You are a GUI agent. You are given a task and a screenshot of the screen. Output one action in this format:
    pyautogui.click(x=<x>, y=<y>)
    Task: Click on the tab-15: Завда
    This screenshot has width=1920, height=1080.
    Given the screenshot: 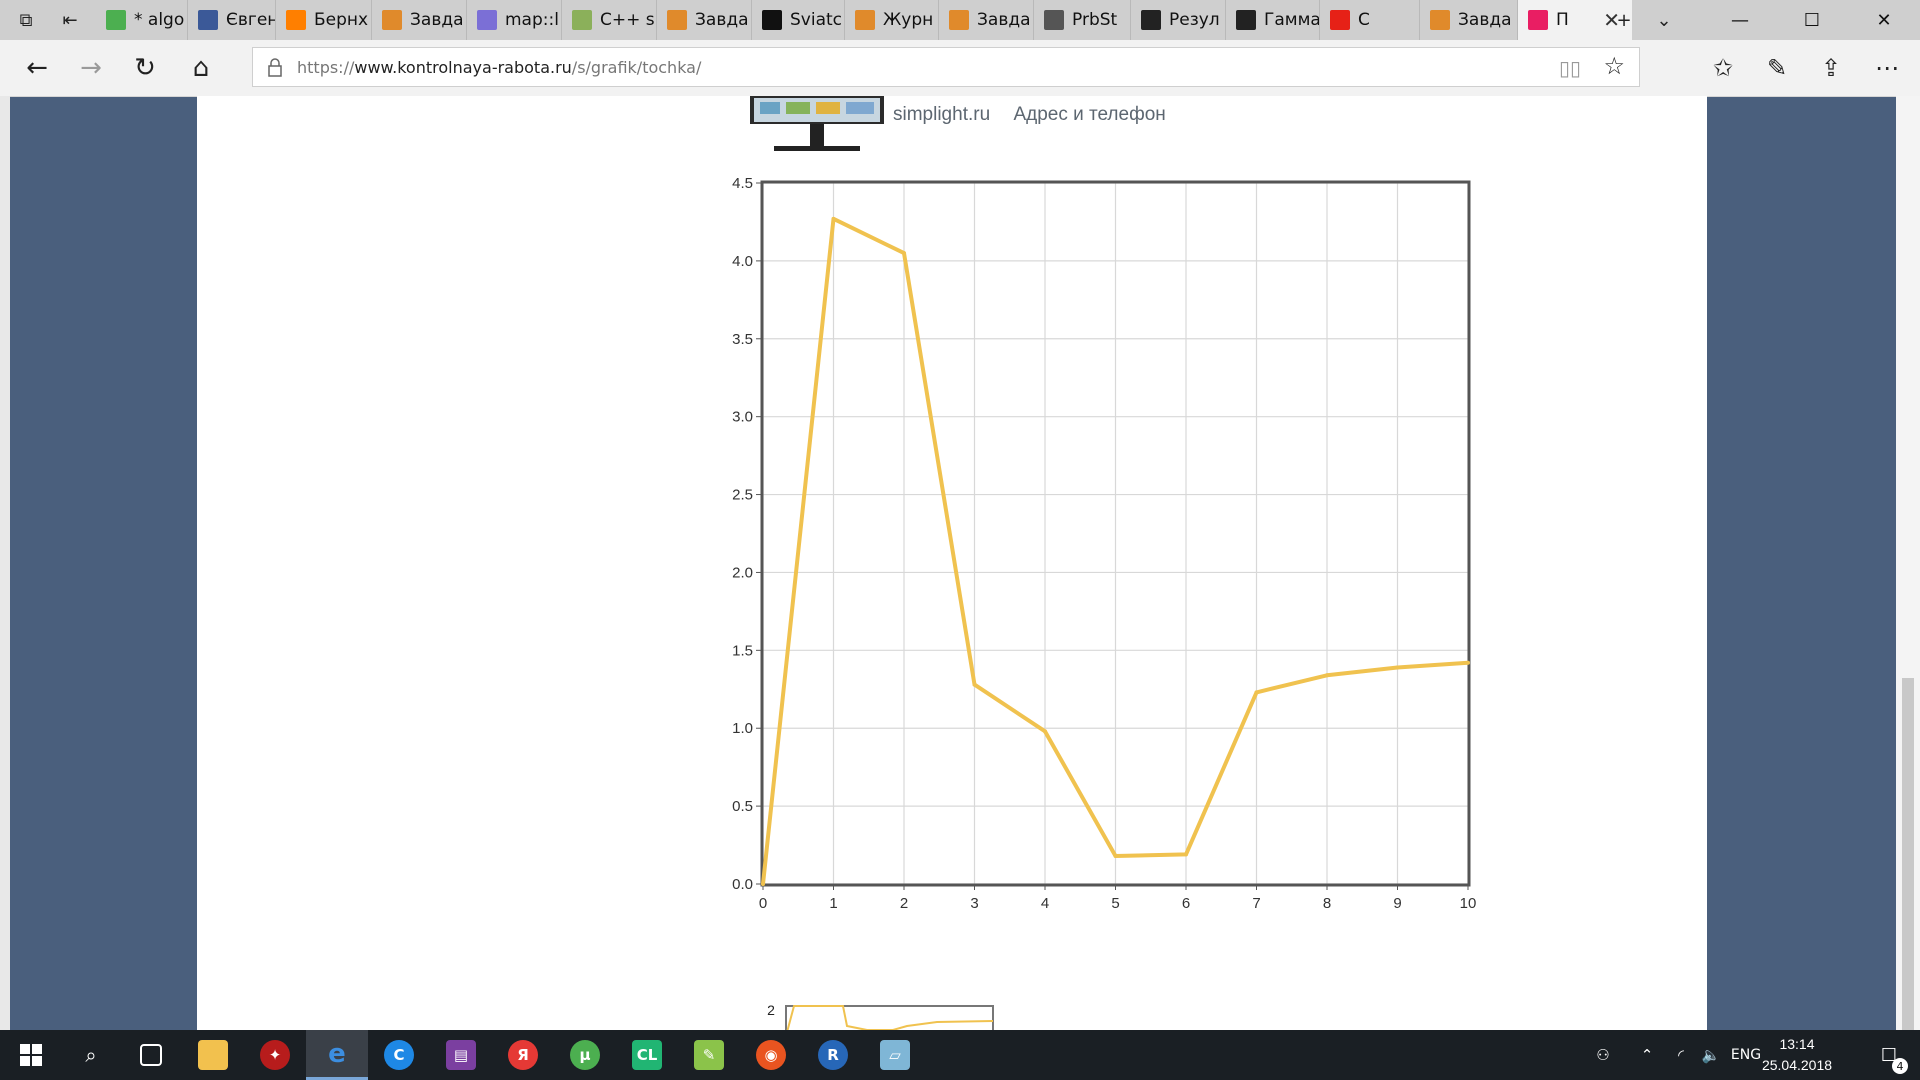 What is the action you would take?
    pyautogui.click(x=1469, y=20)
    